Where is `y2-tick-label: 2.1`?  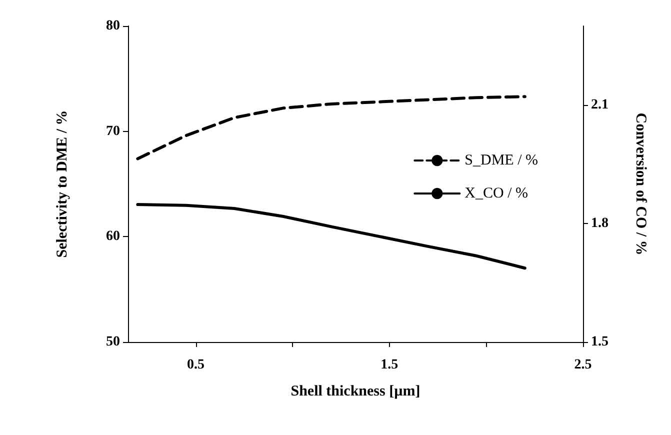
y2-tick-label: 2.1 is located at coordinates (599, 105).